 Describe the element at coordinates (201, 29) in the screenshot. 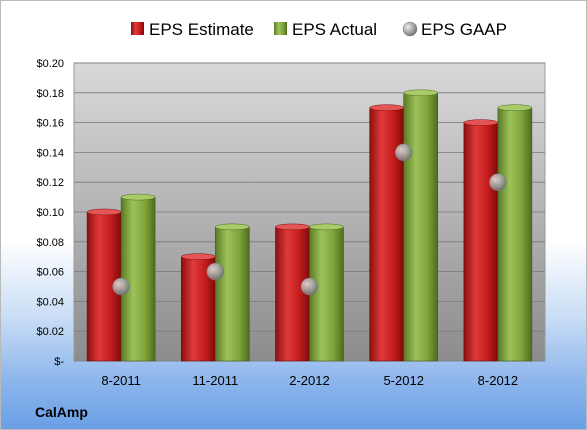

I see `legend-label: EPS Estimate` at that location.